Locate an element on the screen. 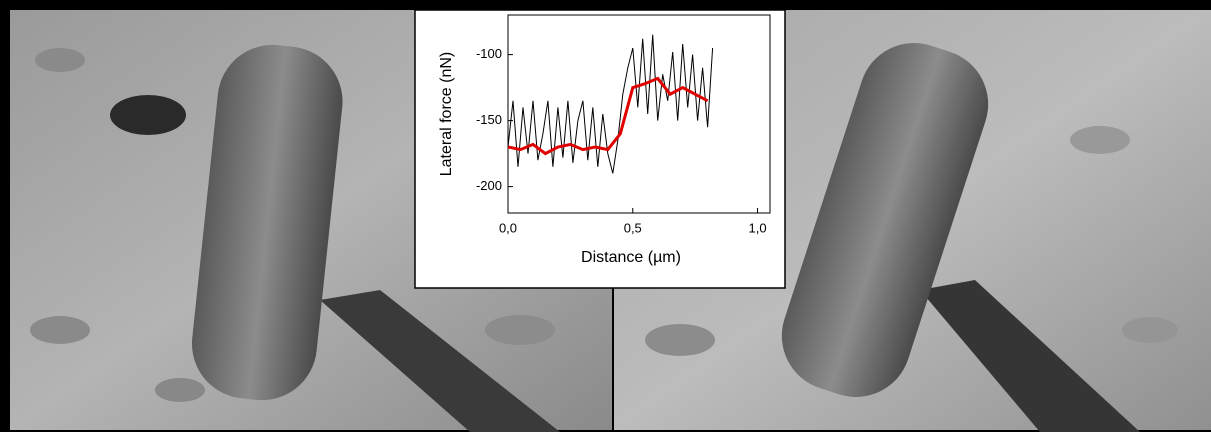 This screenshot has height=432, width=1211. plot-frame is located at coordinates (639, 114).